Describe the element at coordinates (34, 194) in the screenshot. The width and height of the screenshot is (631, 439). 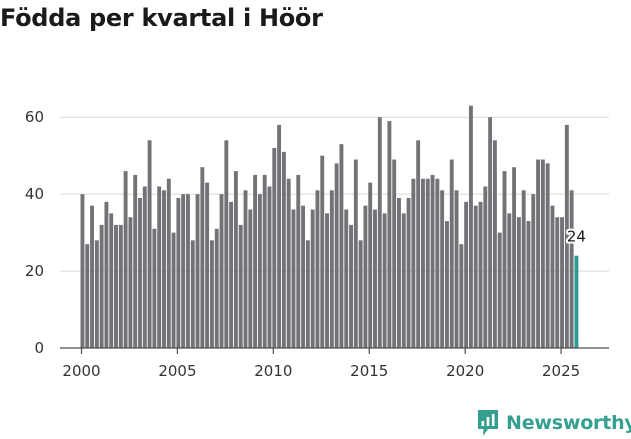
I see `y-tick-label: 40` at that location.